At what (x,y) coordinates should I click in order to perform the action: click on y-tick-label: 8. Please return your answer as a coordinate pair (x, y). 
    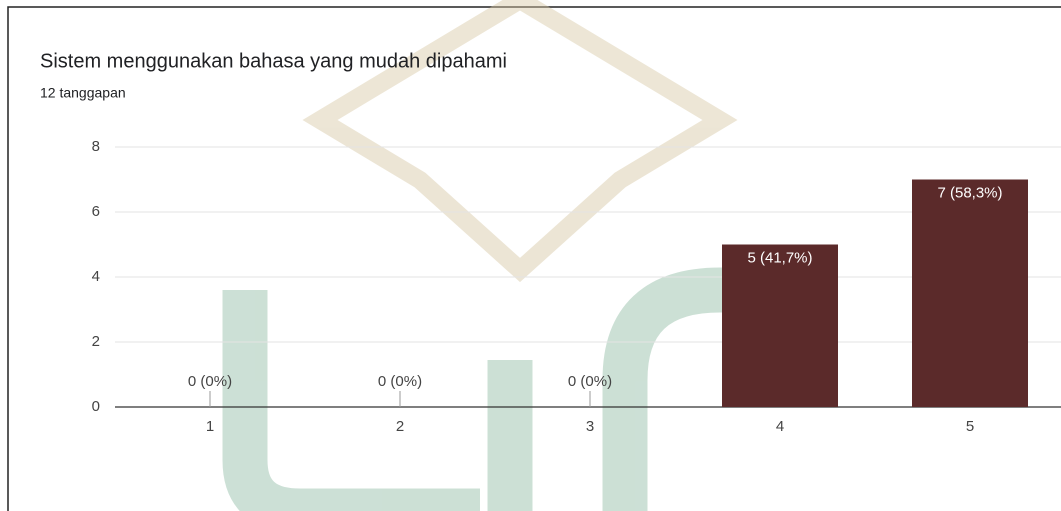
    Looking at the image, I should click on (96, 146).